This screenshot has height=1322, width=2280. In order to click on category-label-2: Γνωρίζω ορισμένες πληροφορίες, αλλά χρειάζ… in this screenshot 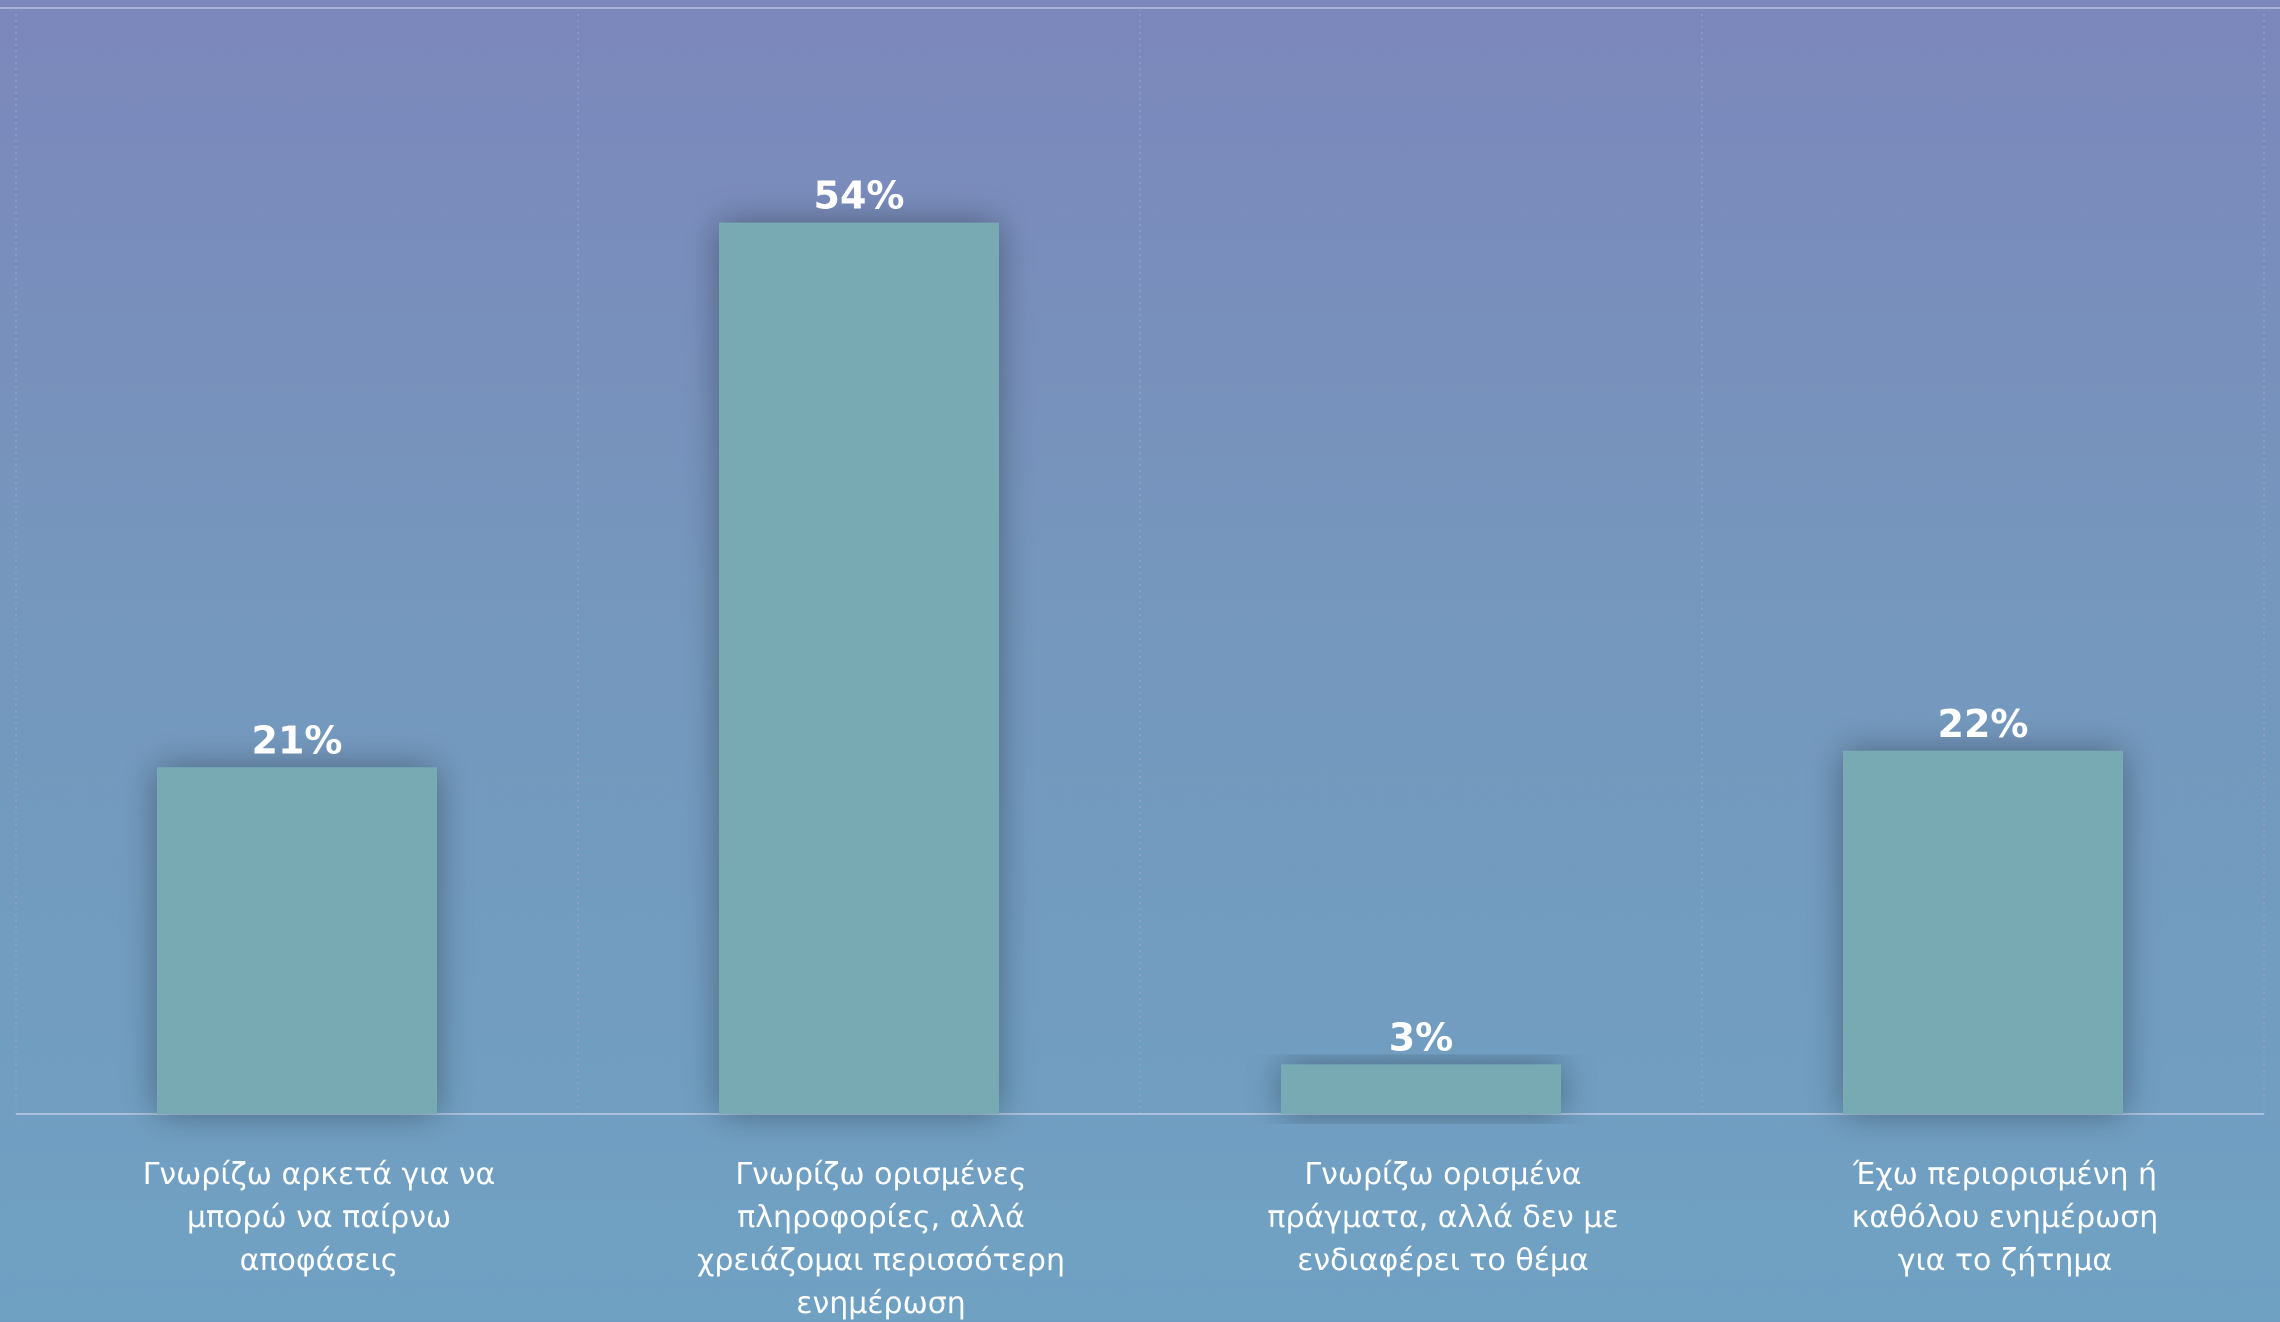, I will do `click(881, 1239)`.